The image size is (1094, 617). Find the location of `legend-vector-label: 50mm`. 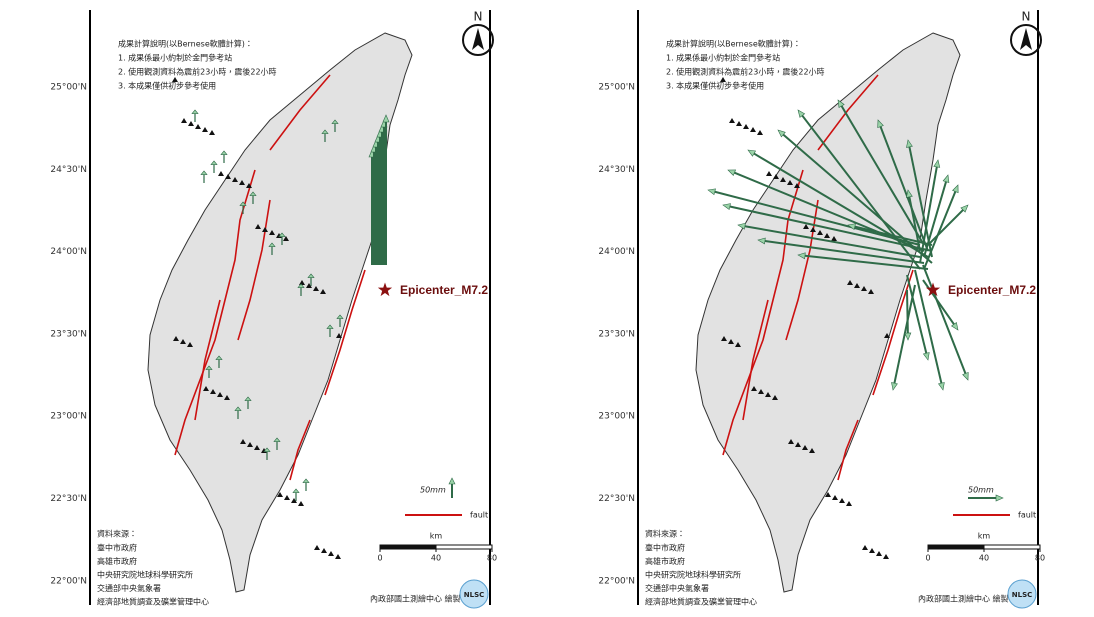

legend-vector-label: 50mm is located at coordinates (433, 490).